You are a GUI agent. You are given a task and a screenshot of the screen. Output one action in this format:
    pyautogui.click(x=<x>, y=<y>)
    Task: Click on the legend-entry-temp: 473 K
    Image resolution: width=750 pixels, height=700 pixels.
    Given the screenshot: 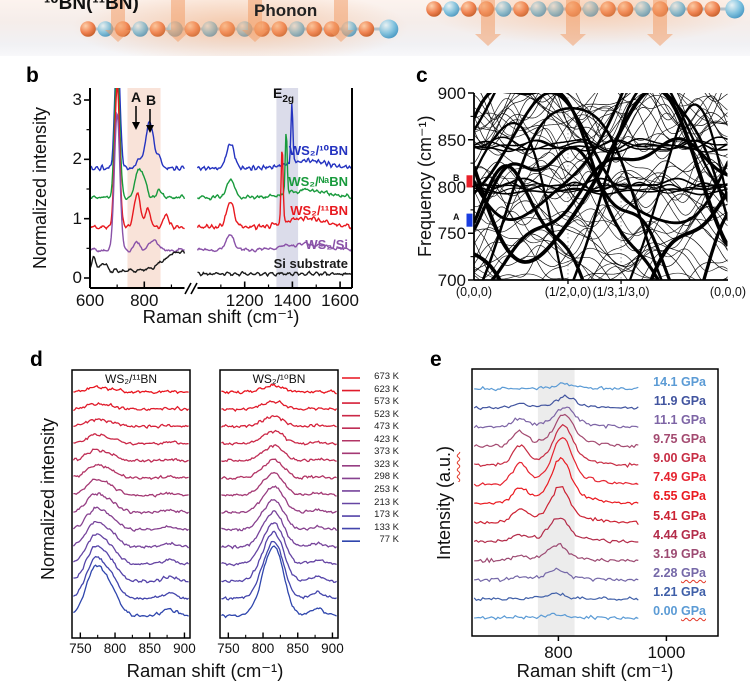 What is the action you would take?
    pyautogui.click(x=386, y=427)
    